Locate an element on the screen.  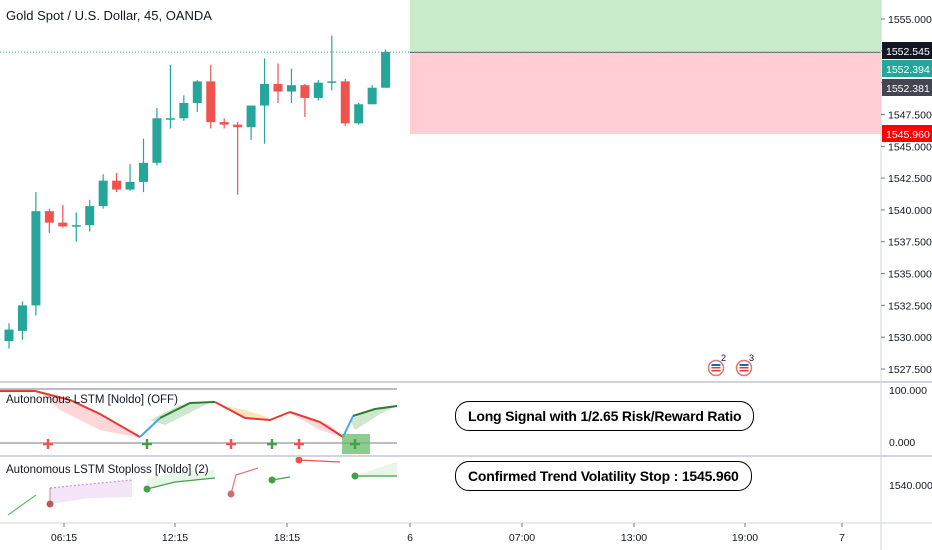
lstm-fill is located at coordinates (245, 412).